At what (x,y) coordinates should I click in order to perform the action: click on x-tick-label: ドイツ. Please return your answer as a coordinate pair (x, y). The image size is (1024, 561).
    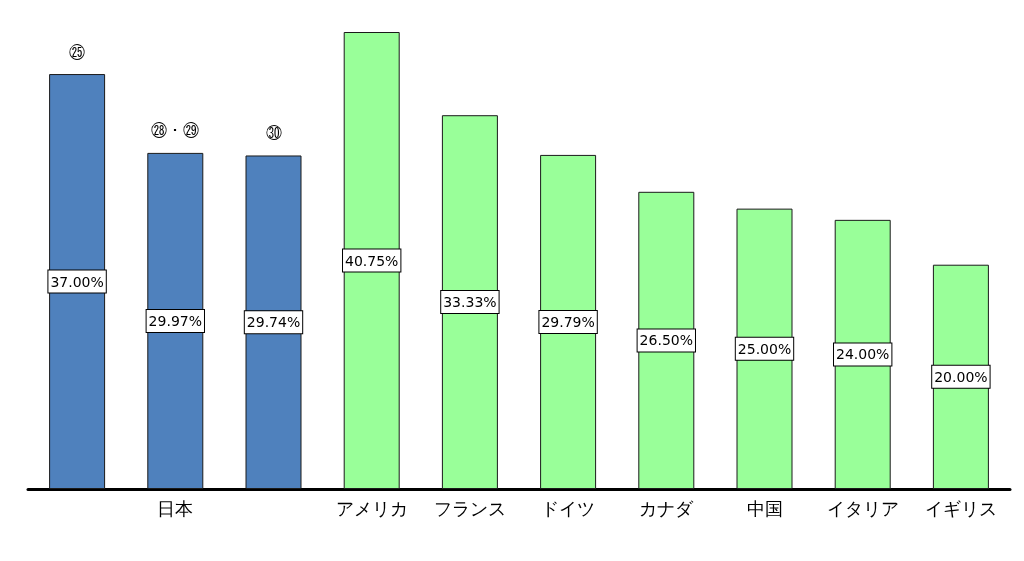
    Looking at the image, I should click on (568, 508).